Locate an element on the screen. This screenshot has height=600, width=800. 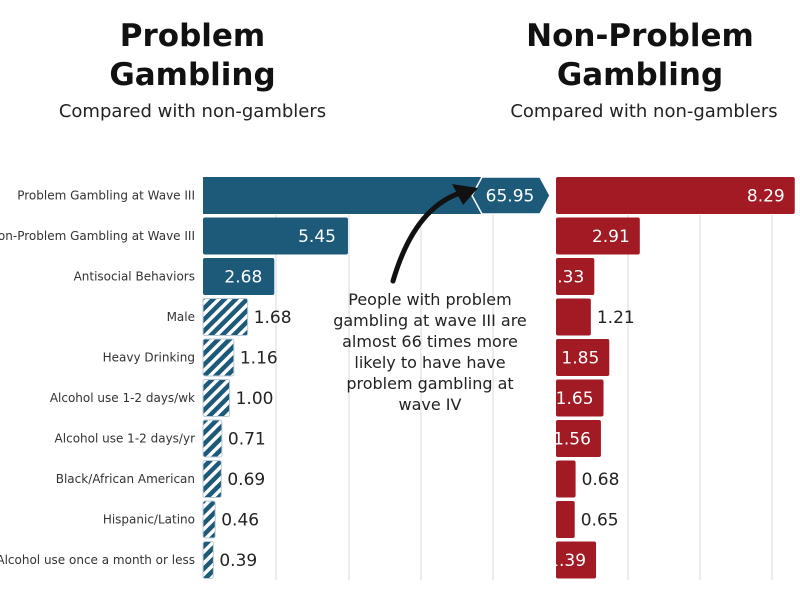
left-value-label: 1.68 is located at coordinates (273, 318).